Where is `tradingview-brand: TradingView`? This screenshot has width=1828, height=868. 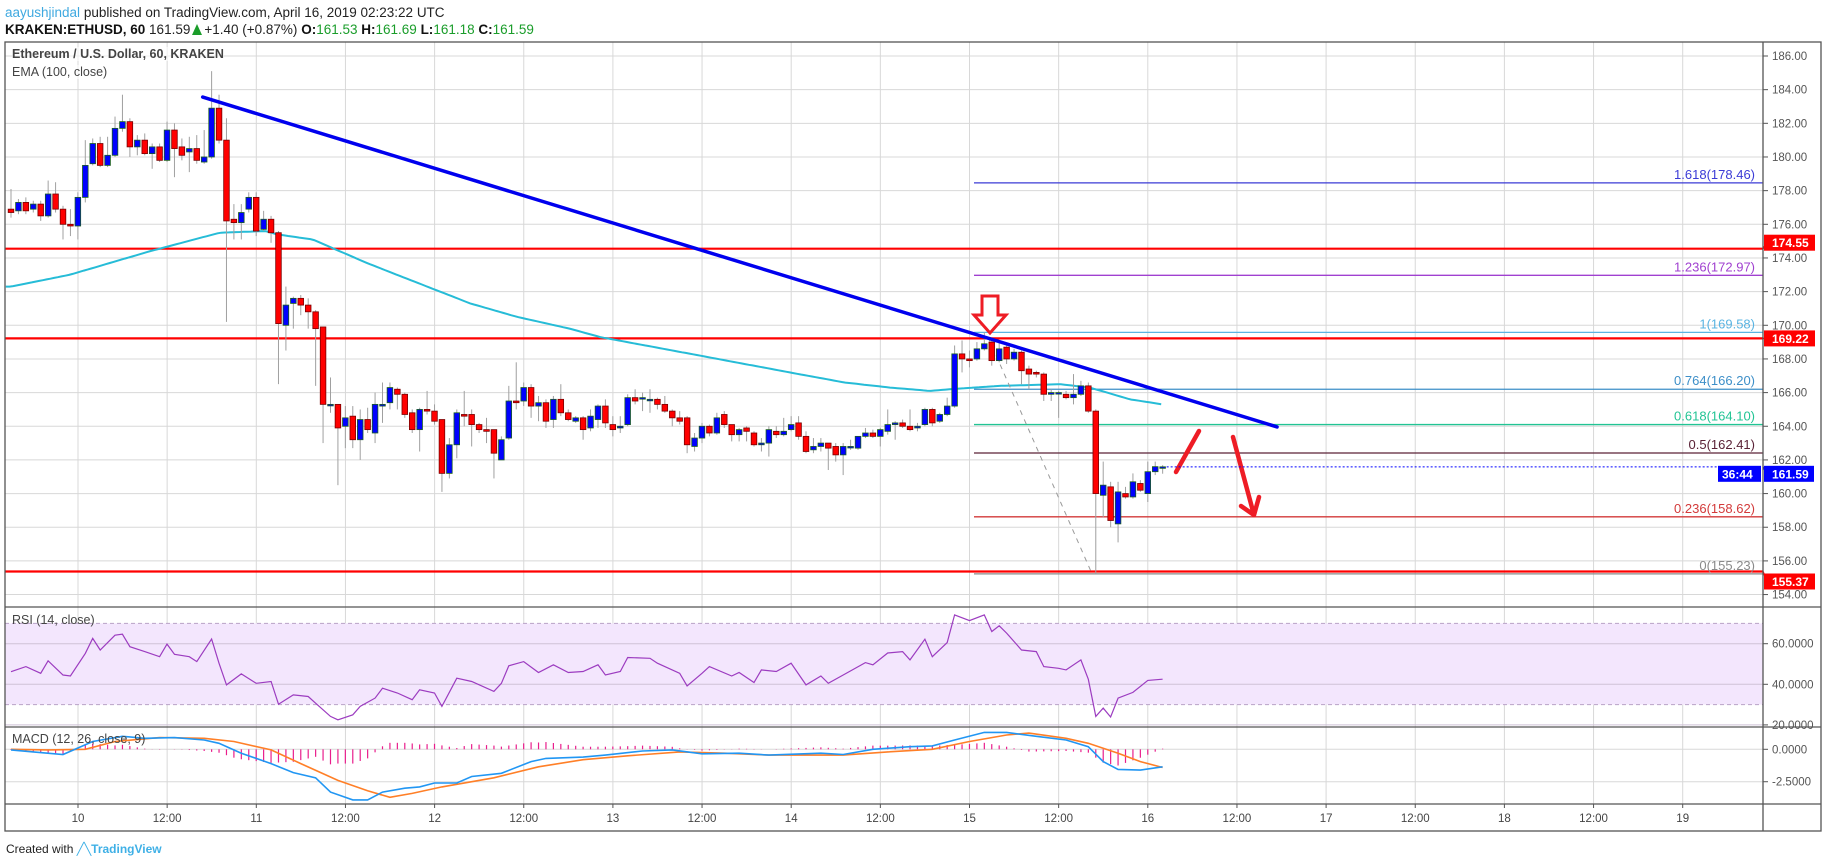
tradingview-brand: TradingView is located at coordinates (126, 849).